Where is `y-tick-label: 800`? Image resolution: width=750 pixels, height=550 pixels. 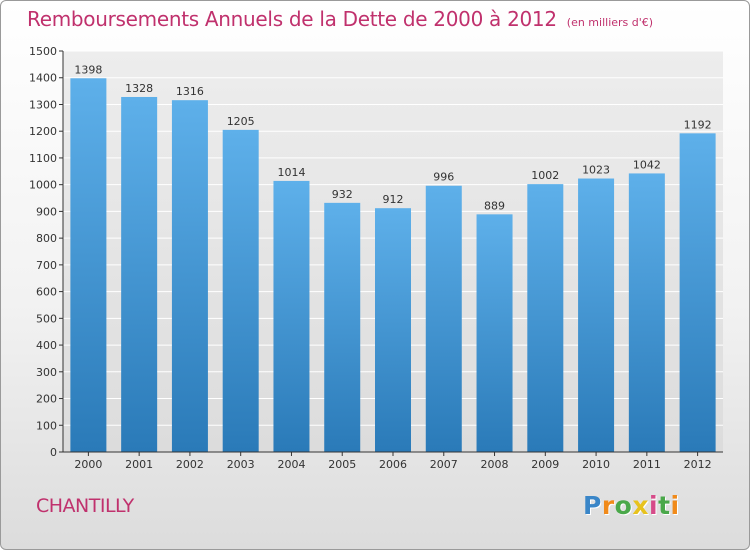
y-tick-label: 800 is located at coordinates (46, 238).